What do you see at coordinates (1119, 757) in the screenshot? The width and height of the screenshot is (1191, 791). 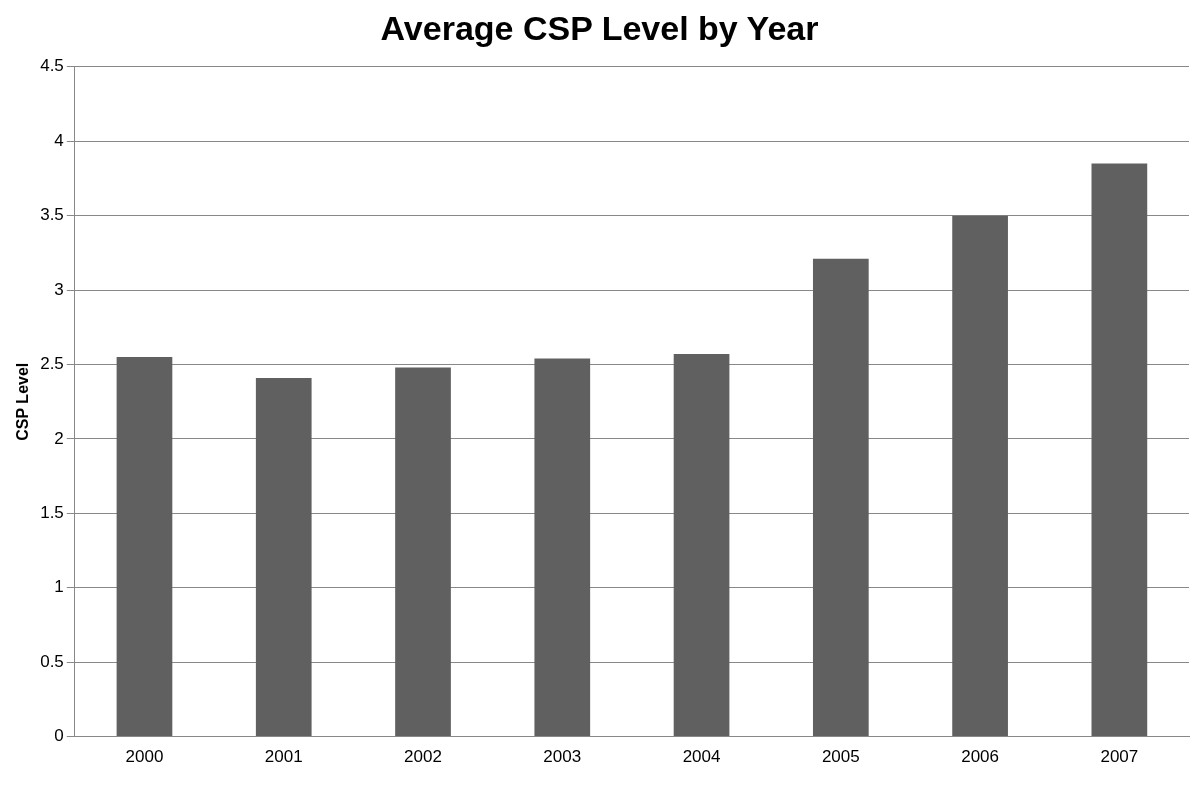 I see `x-tick-label: 2007` at bounding box center [1119, 757].